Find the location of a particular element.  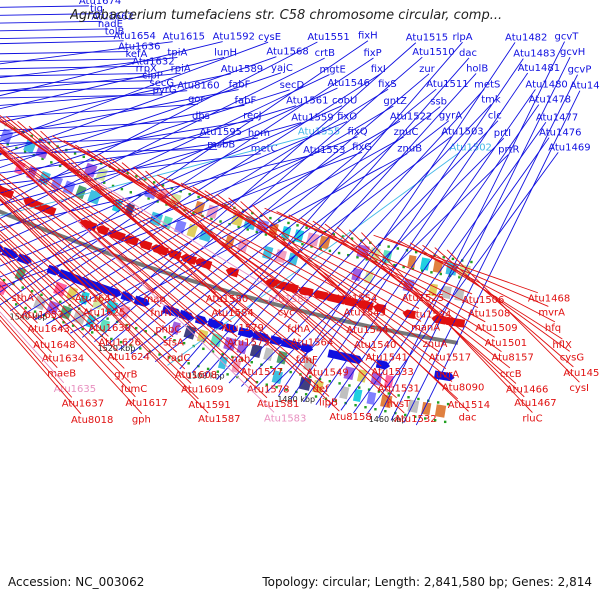

forward-gene-label: Atu1551 is located at coordinates (328, 37).